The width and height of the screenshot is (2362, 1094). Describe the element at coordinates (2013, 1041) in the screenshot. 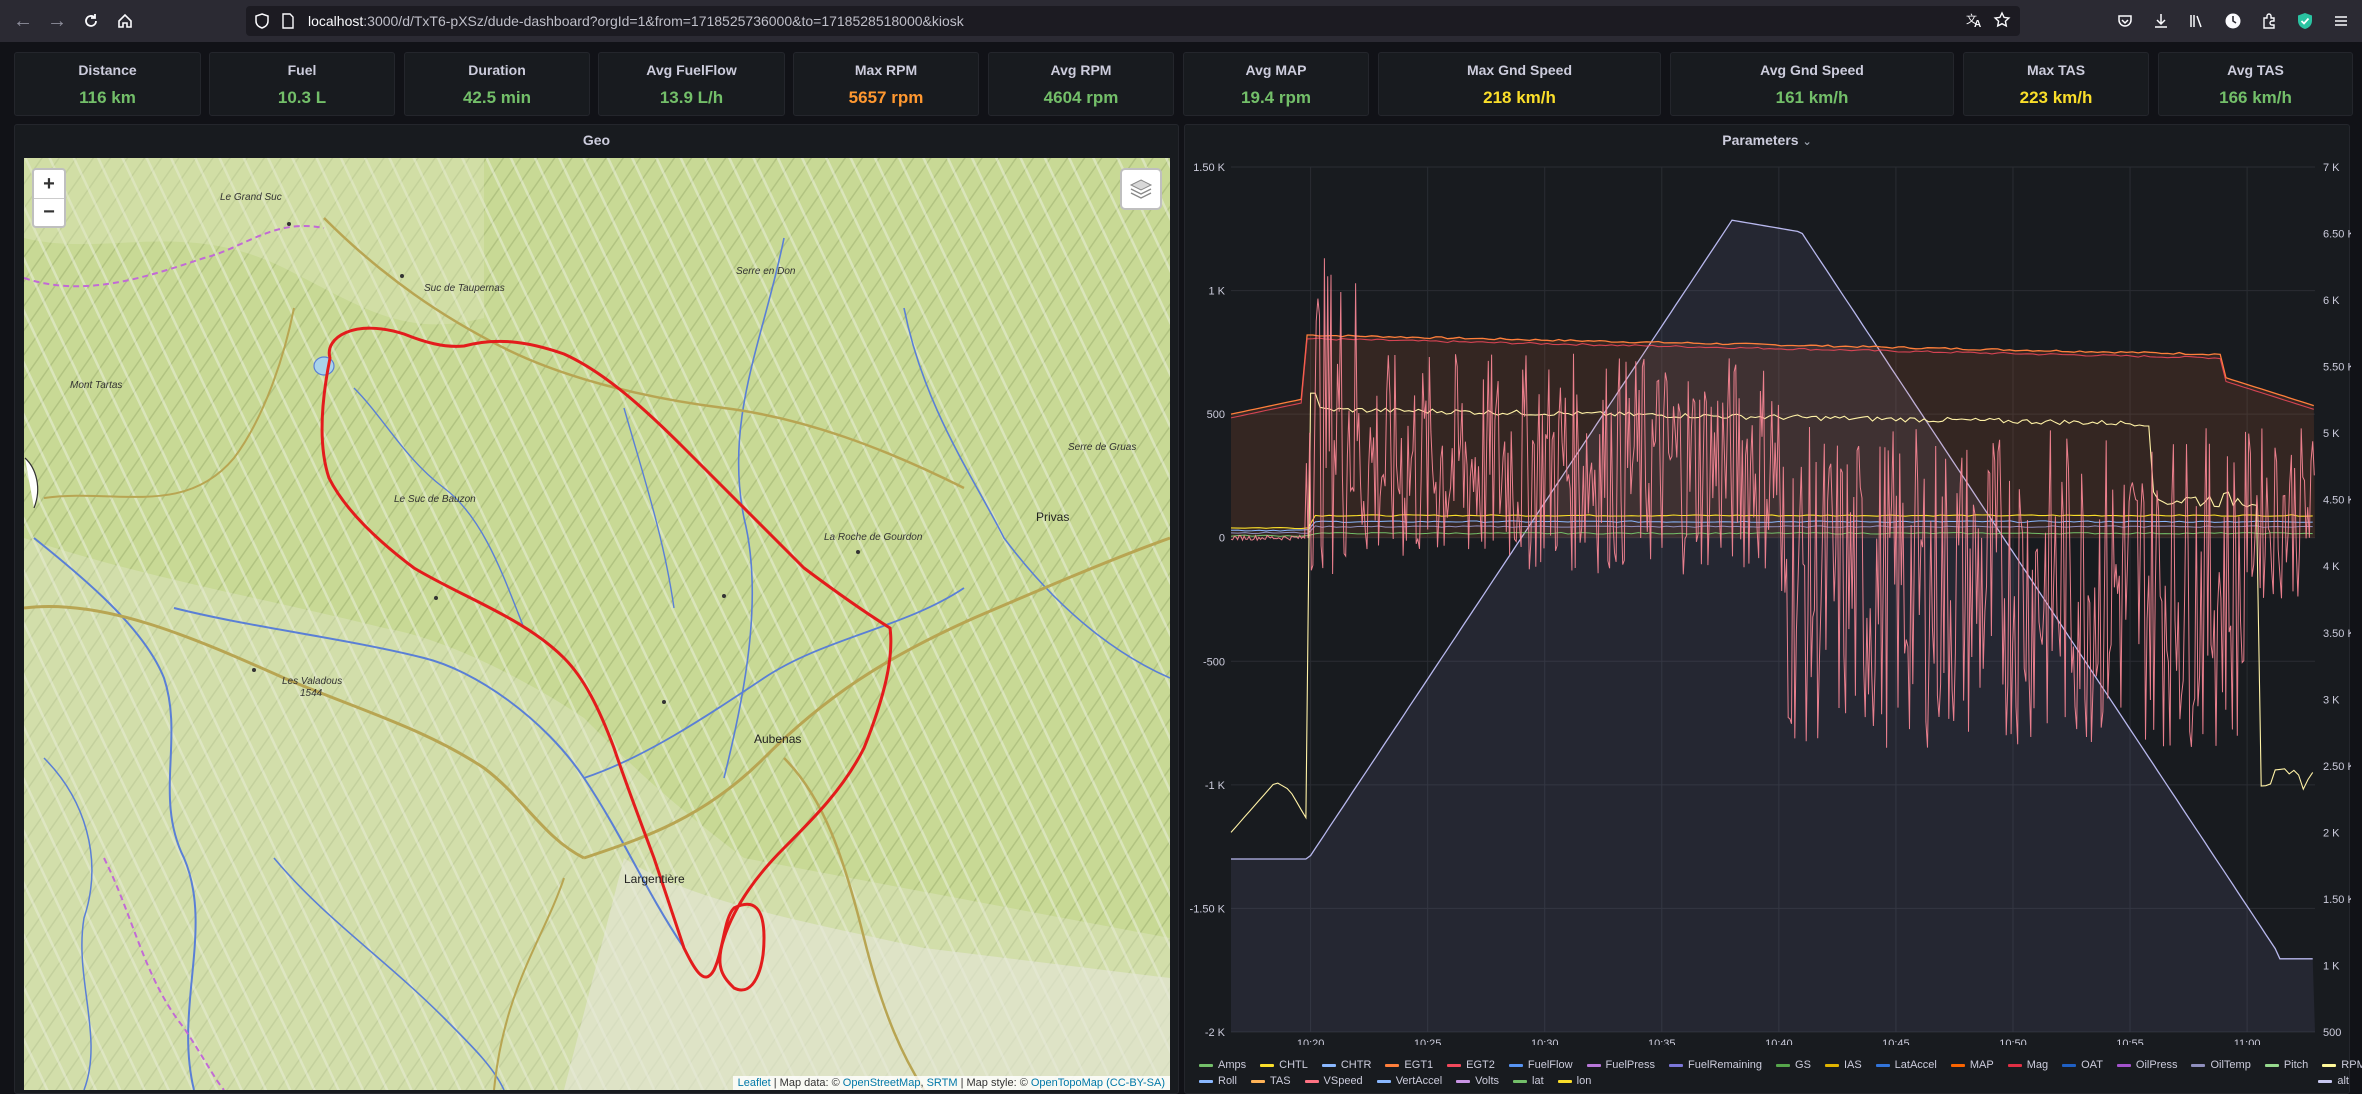

I see `x-tick-label: 10:50` at that location.